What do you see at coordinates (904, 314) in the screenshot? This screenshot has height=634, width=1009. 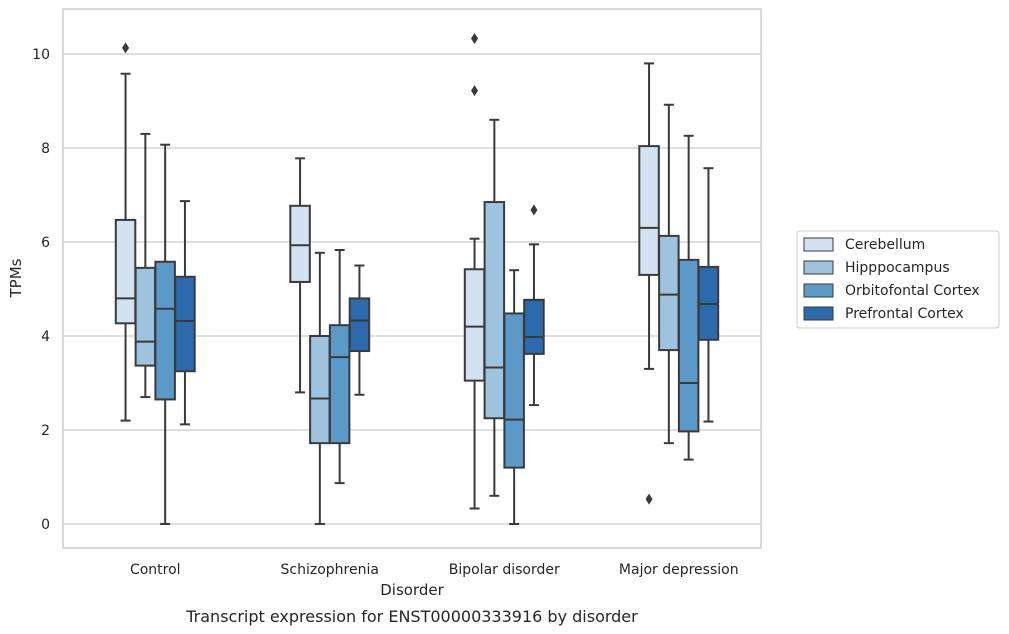 I see `legend-label: Prefrontal Cortex` at bounding box center [904, 314].